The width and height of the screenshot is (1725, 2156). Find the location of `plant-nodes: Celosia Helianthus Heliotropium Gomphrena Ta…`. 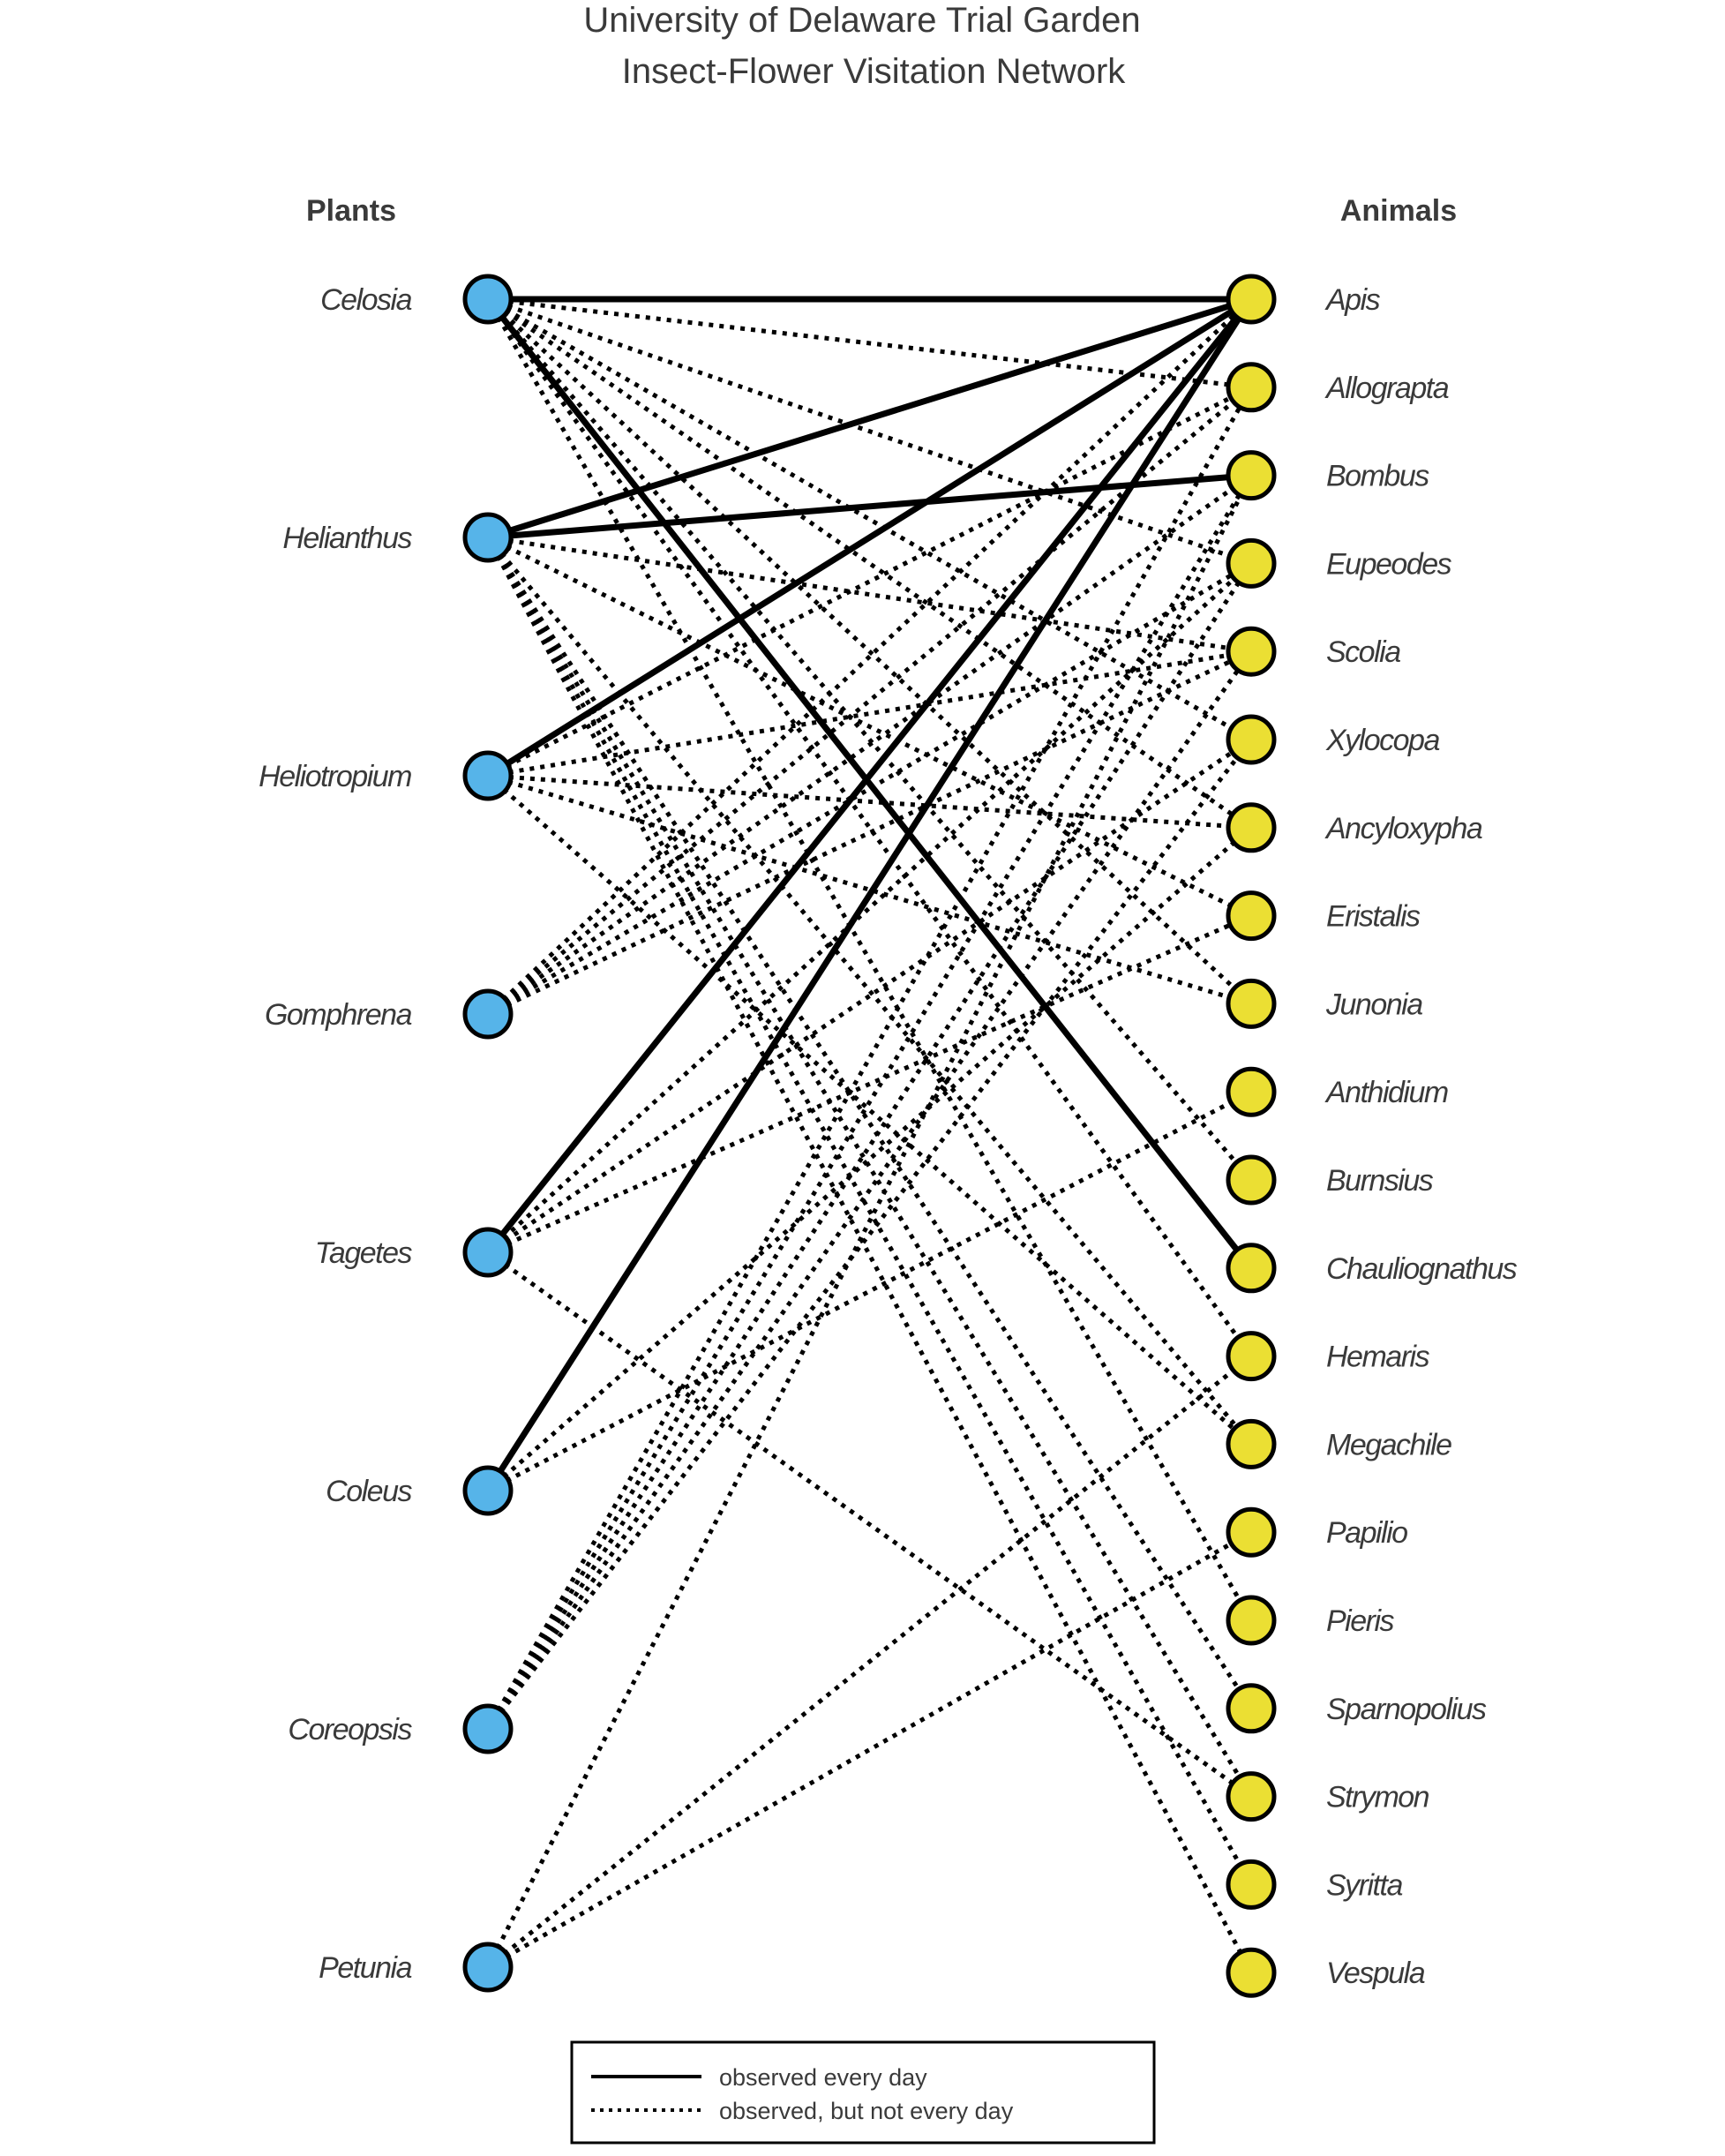

plant-nodes: Celosia Helianthus Heliotropium Gomphrena Ta… is located at coordinates (386, 1134).